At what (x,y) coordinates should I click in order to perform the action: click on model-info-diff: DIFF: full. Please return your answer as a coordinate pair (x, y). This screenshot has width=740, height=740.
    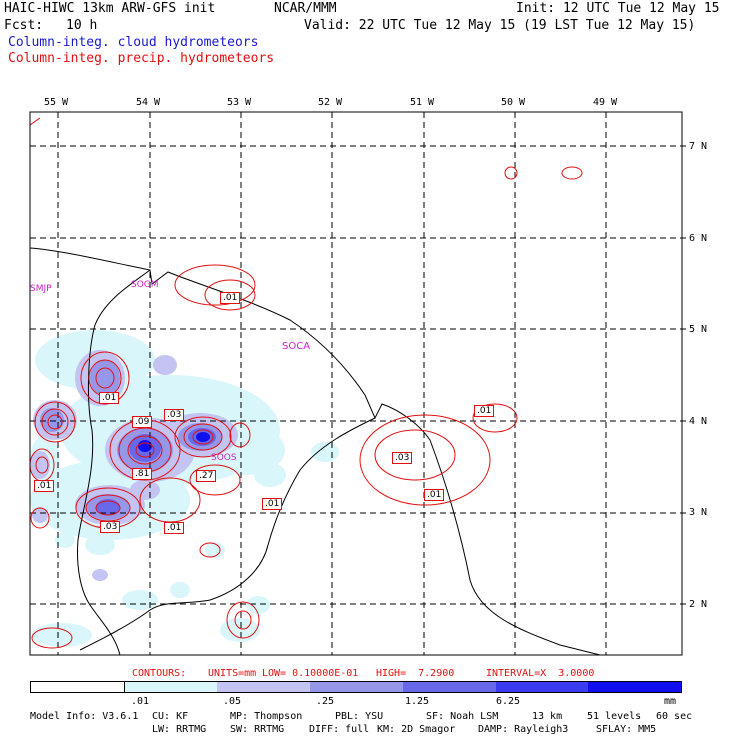
    Looking at the image, I should click on (339, 729).